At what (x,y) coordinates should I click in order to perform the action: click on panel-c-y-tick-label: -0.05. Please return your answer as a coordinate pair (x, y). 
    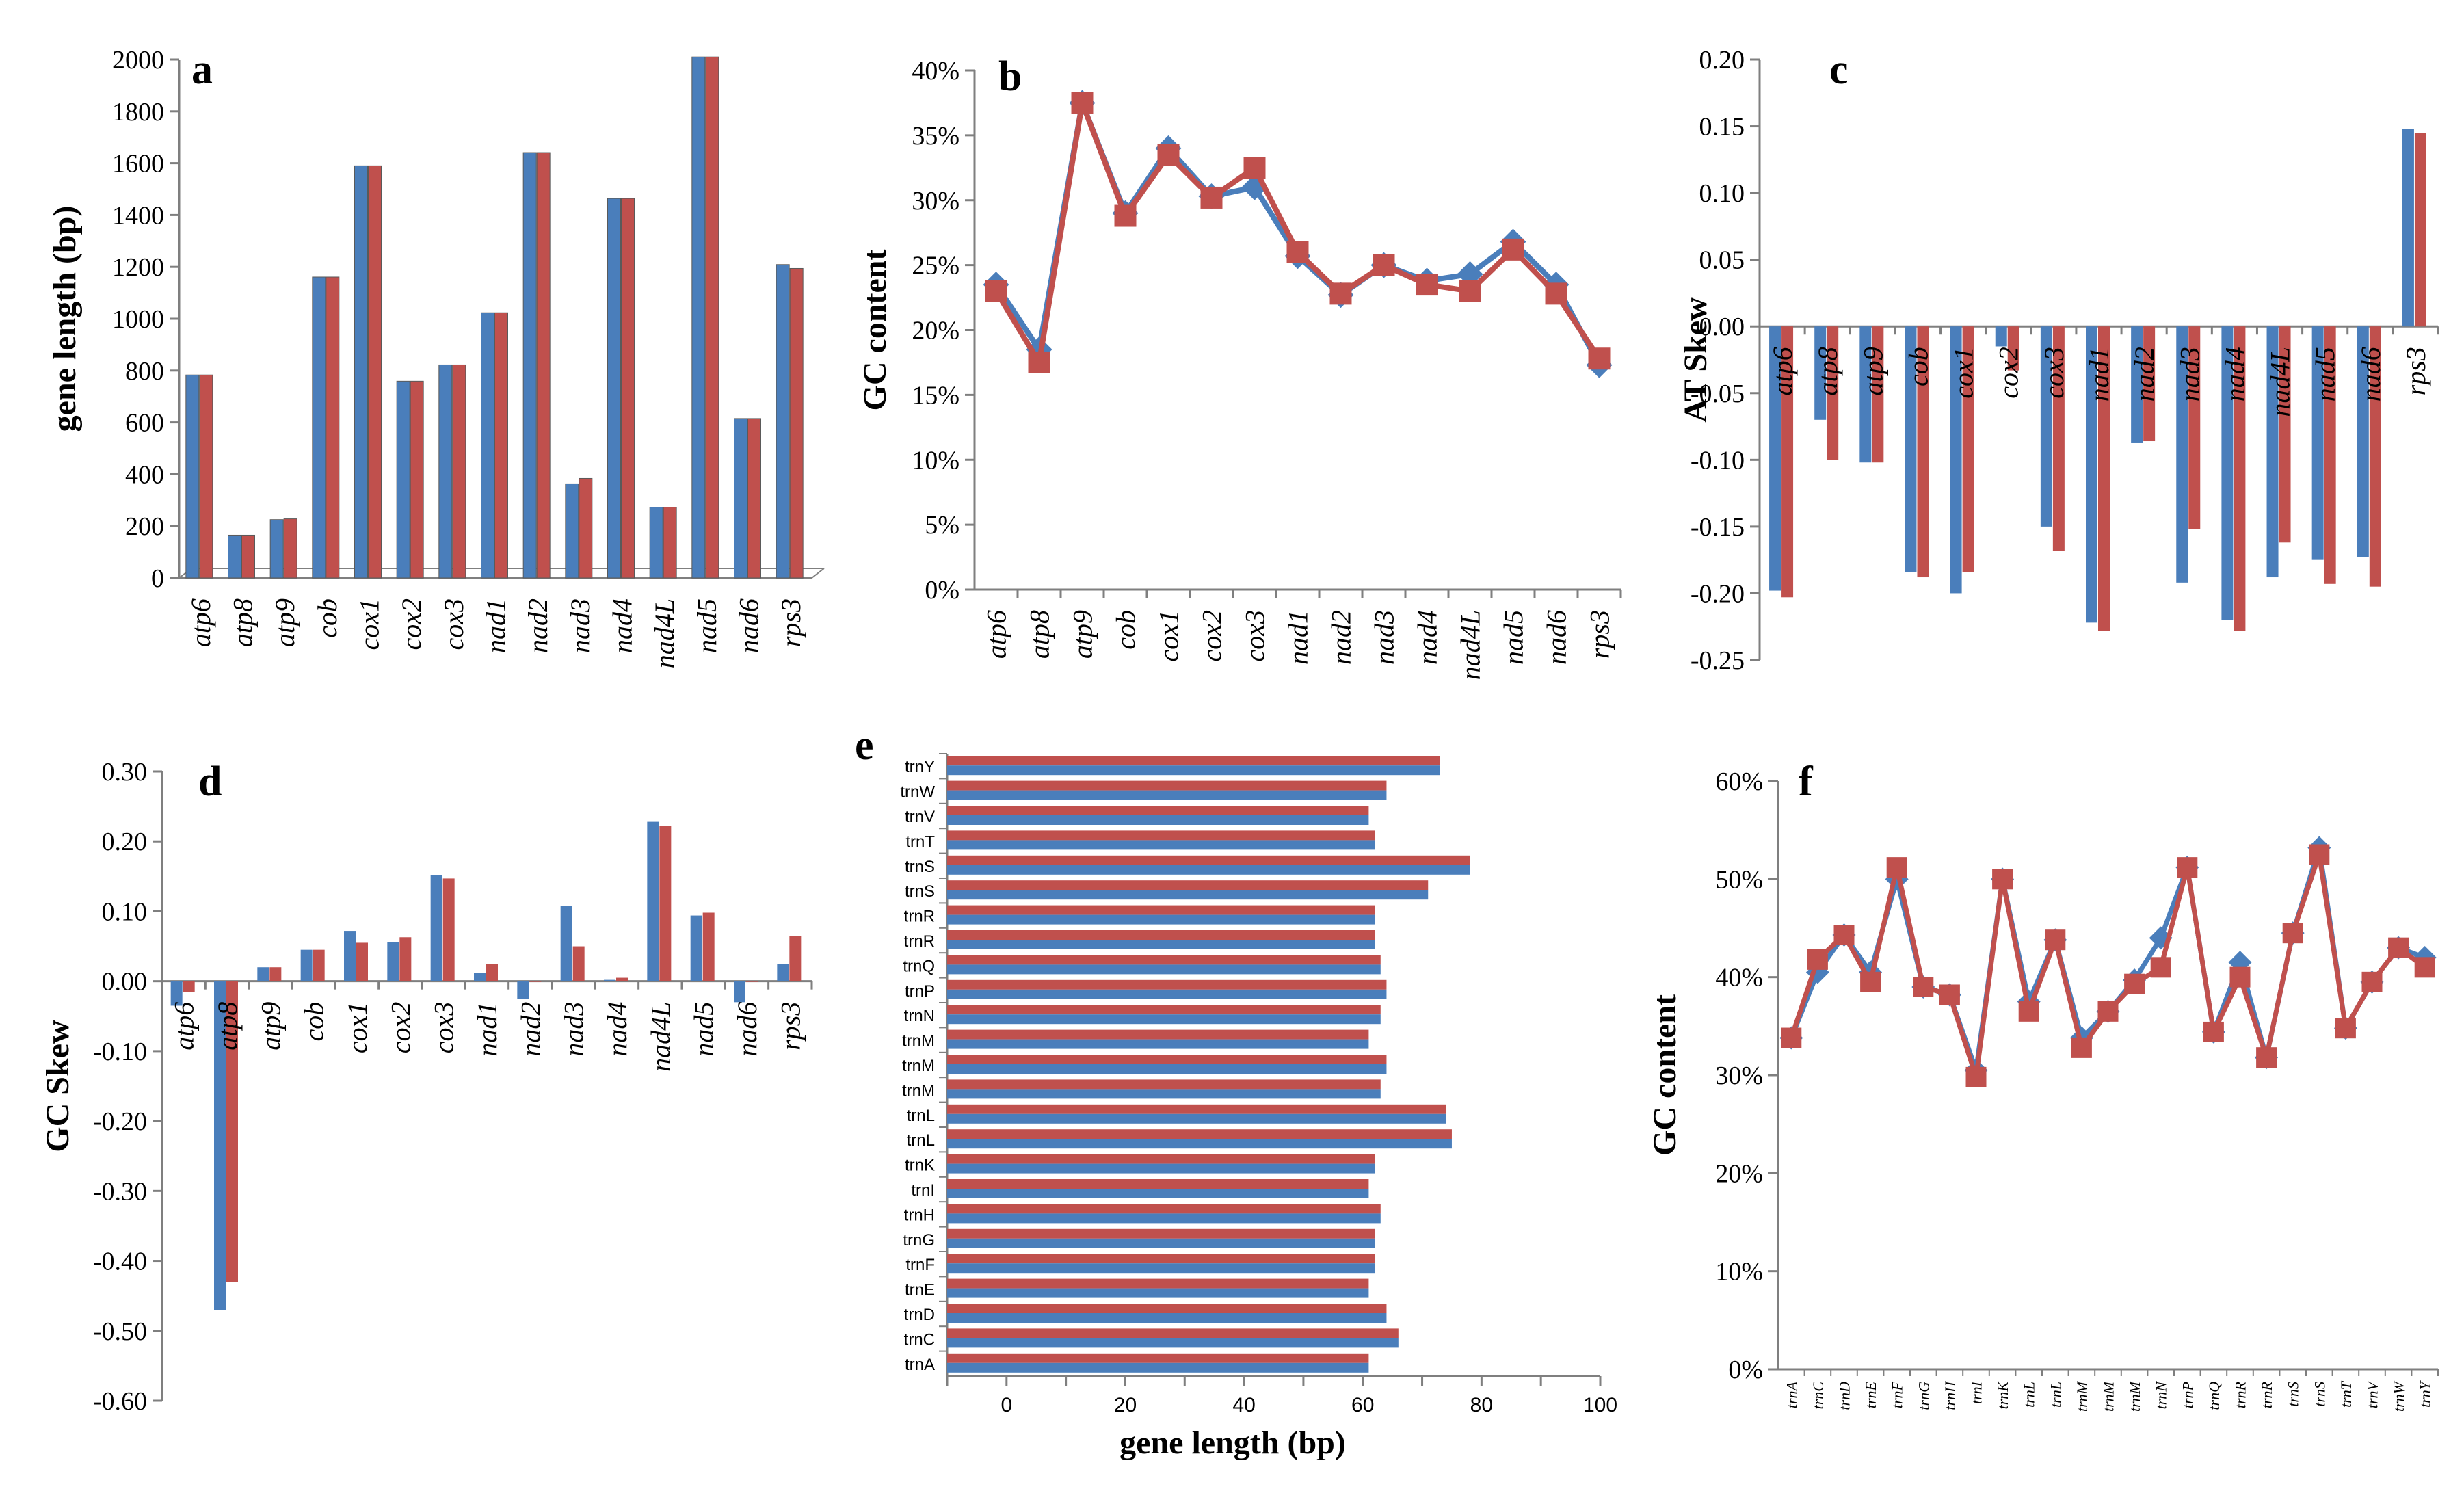
    Looking at the image, I should click on (1718, 394).